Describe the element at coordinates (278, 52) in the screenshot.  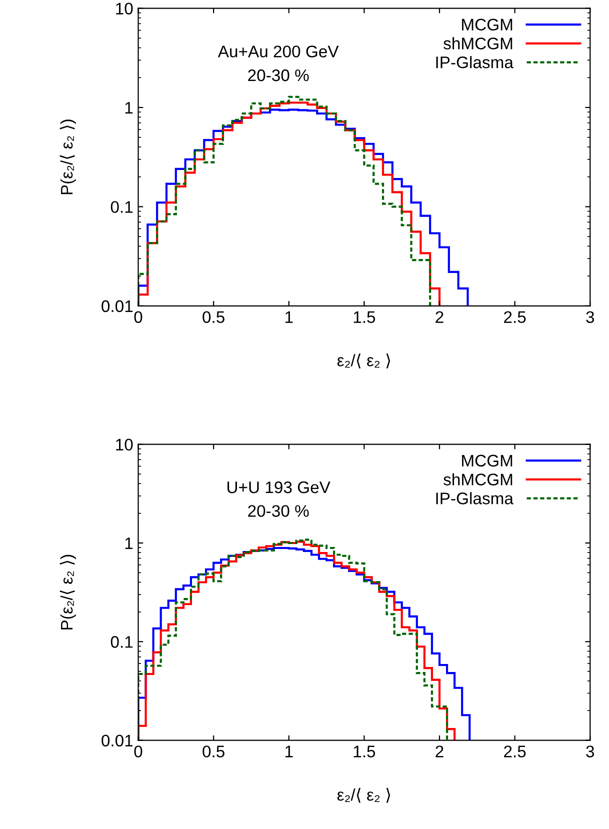
I see `annotation: Au+Au 200 GeV` at that location.